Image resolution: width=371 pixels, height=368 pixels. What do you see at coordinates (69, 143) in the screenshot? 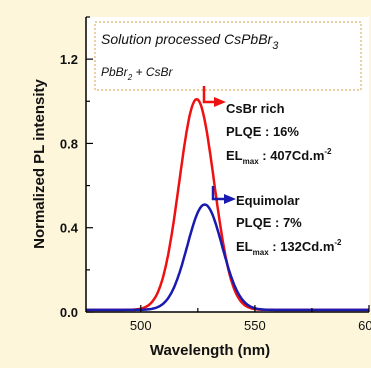
I see `y-tick-label: 0.8` at bounding box center [69, 143].